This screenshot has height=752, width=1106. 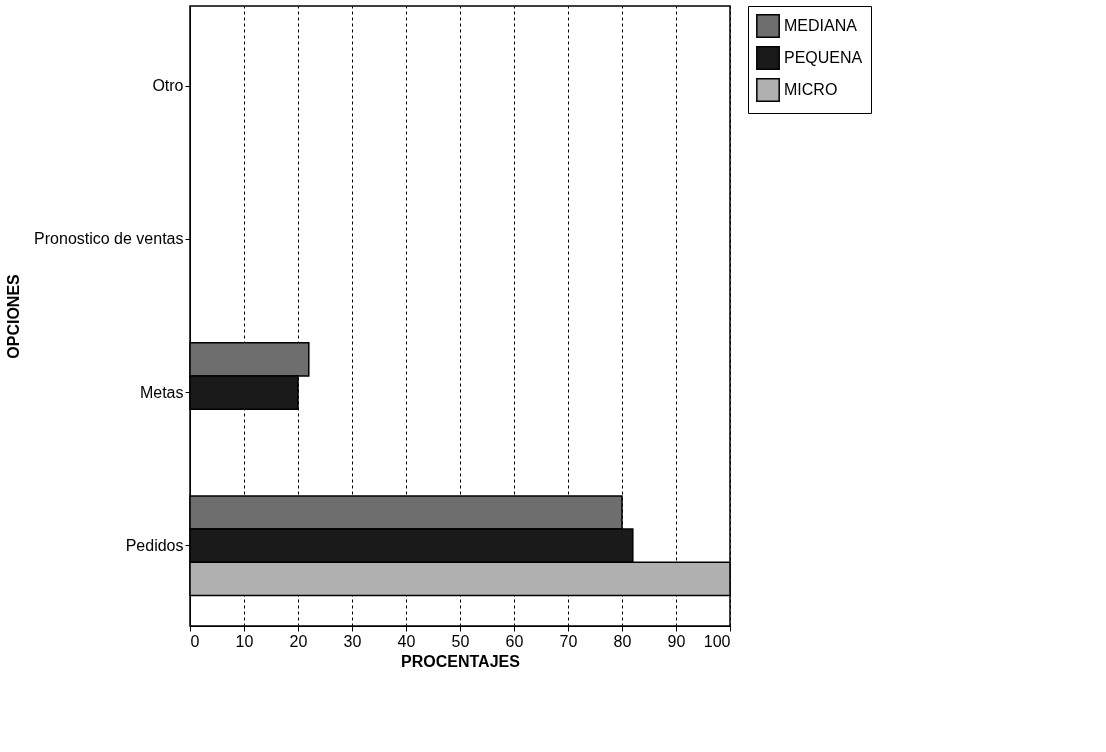 I want to click on x-tick-label: 10, so click(x=244, y=641).